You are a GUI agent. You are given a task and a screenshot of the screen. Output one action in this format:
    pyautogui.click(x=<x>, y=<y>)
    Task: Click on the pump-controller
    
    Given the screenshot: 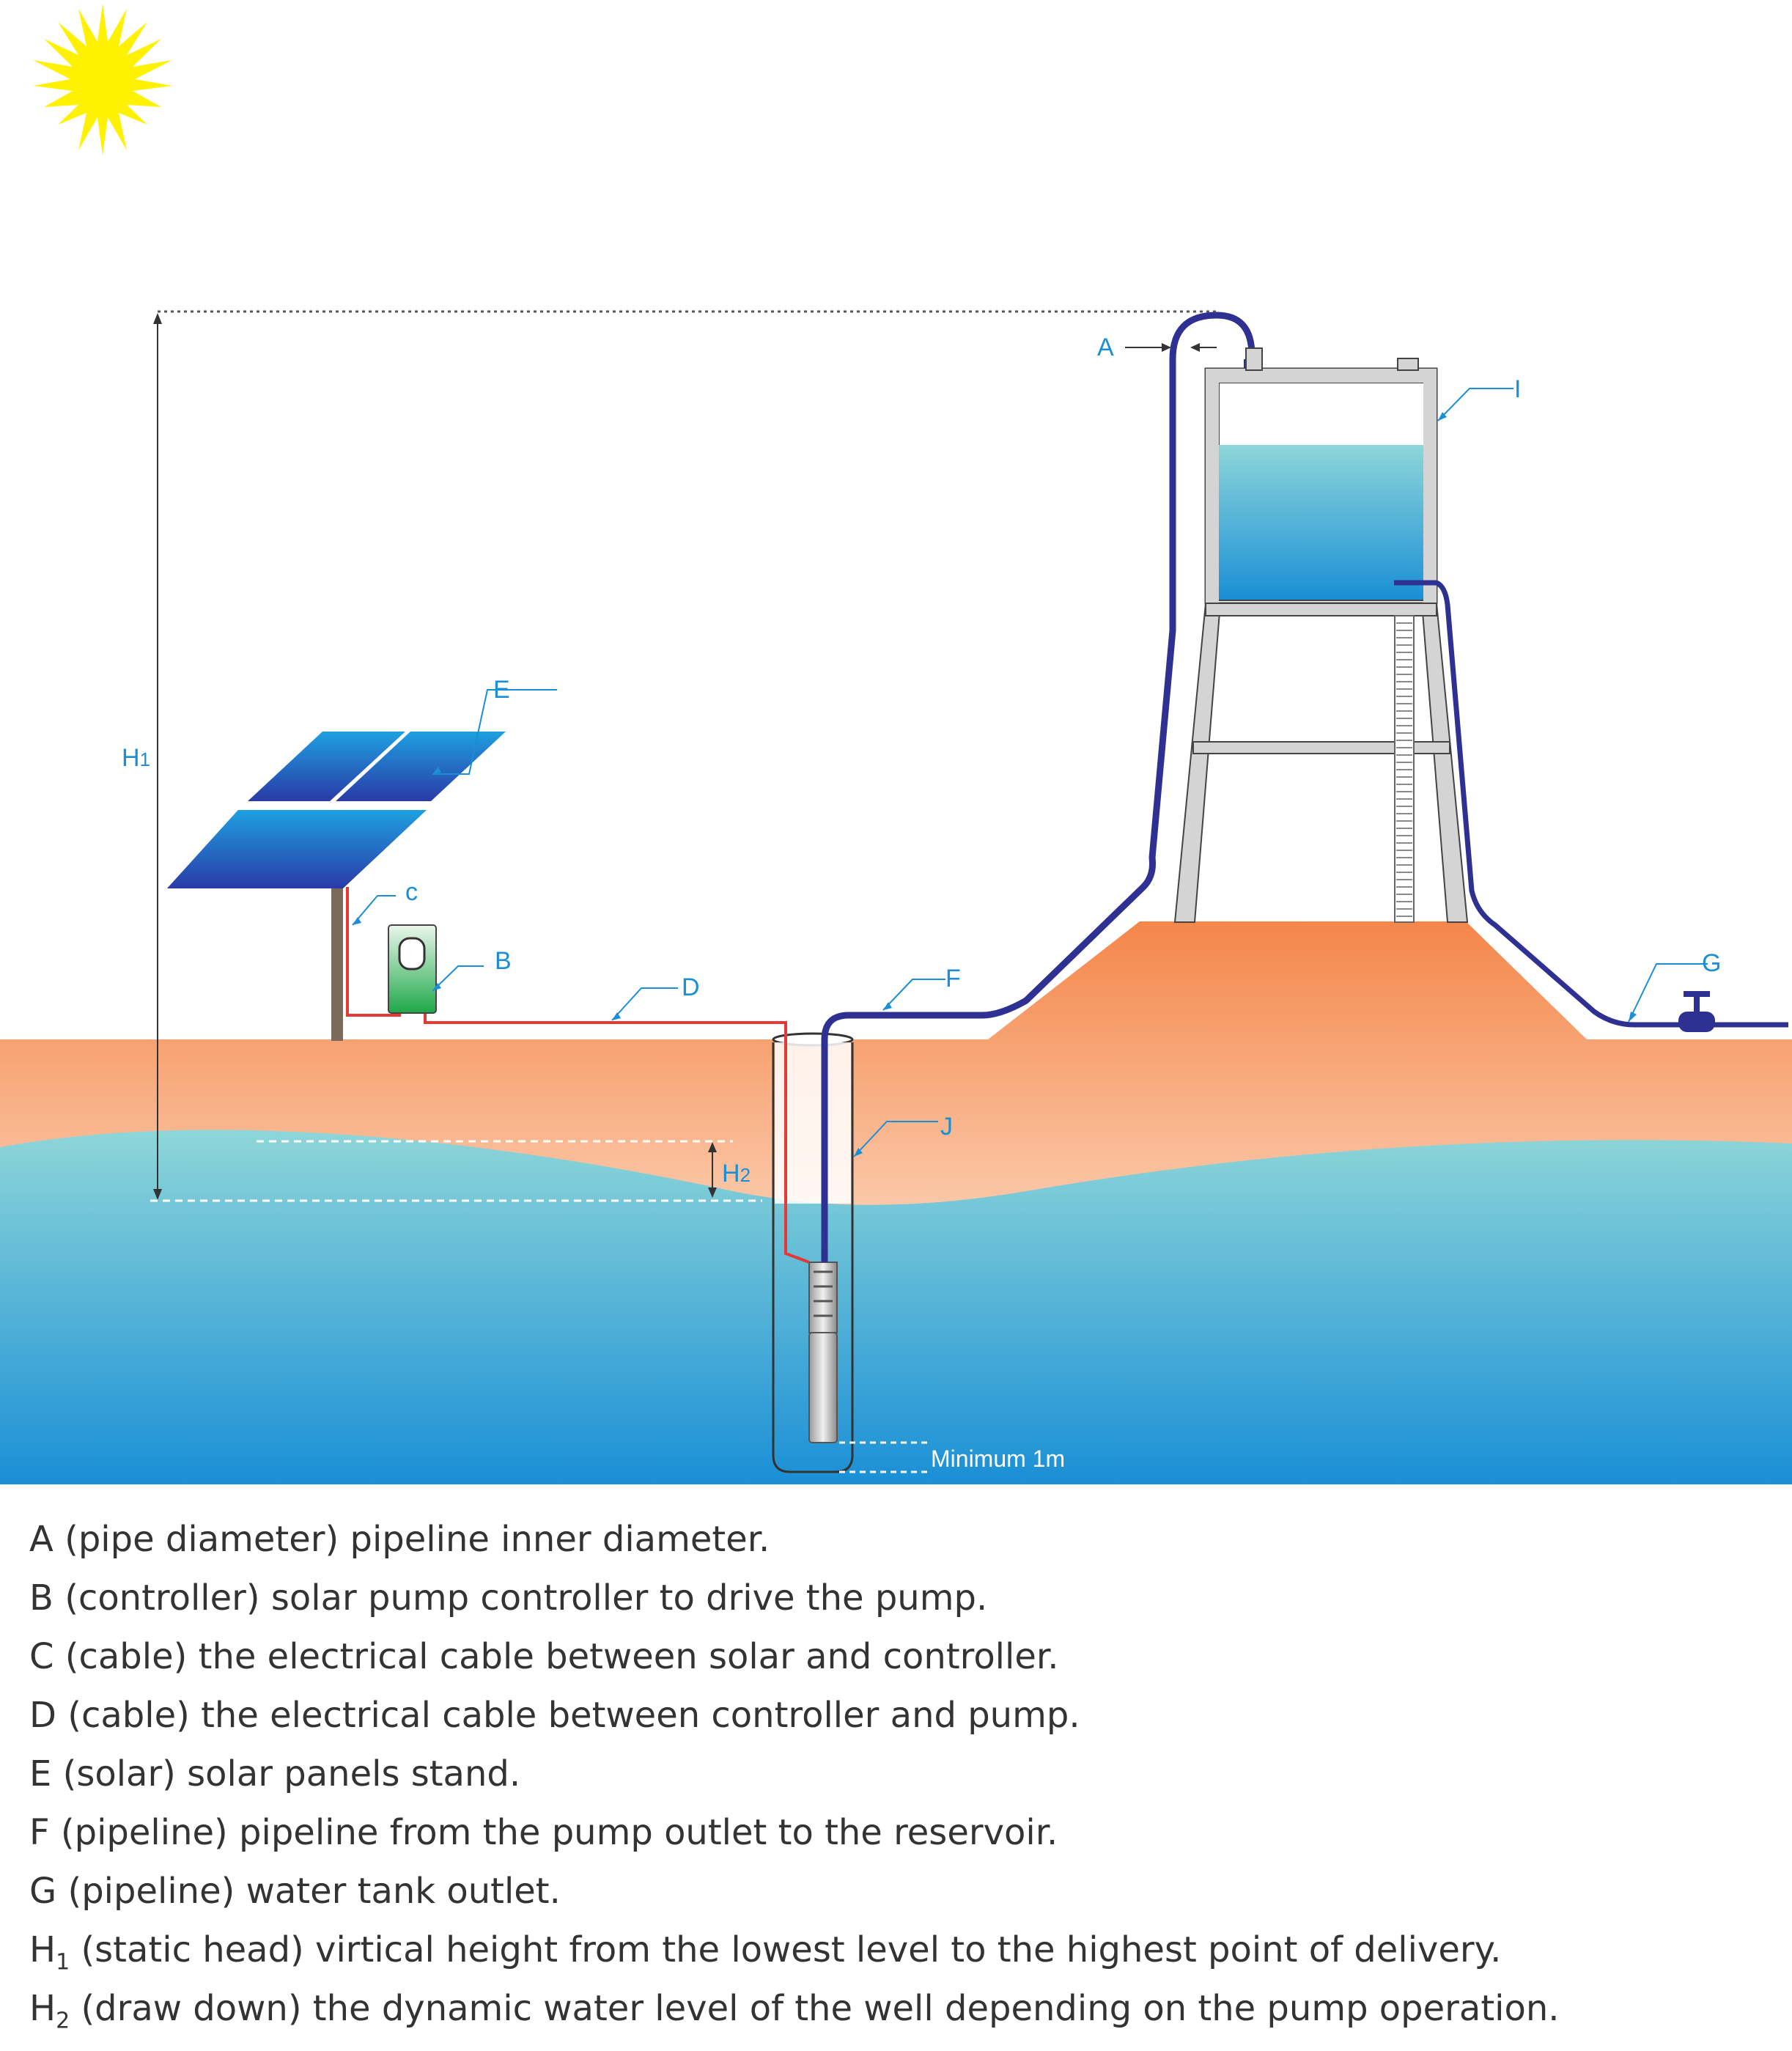 What is the action you would take?
    pyautogui.click(x=412, y=969)
    